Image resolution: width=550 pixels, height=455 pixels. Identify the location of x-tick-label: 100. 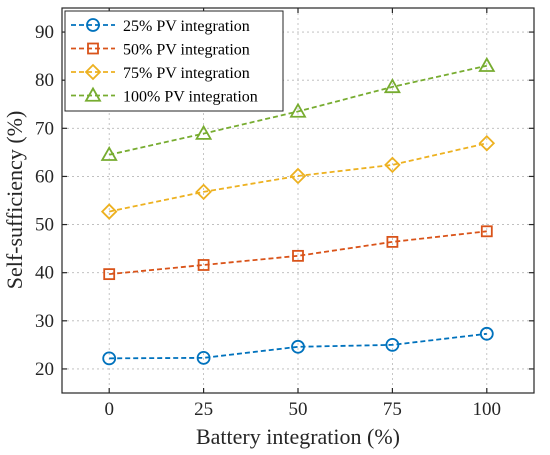
(487, 409).